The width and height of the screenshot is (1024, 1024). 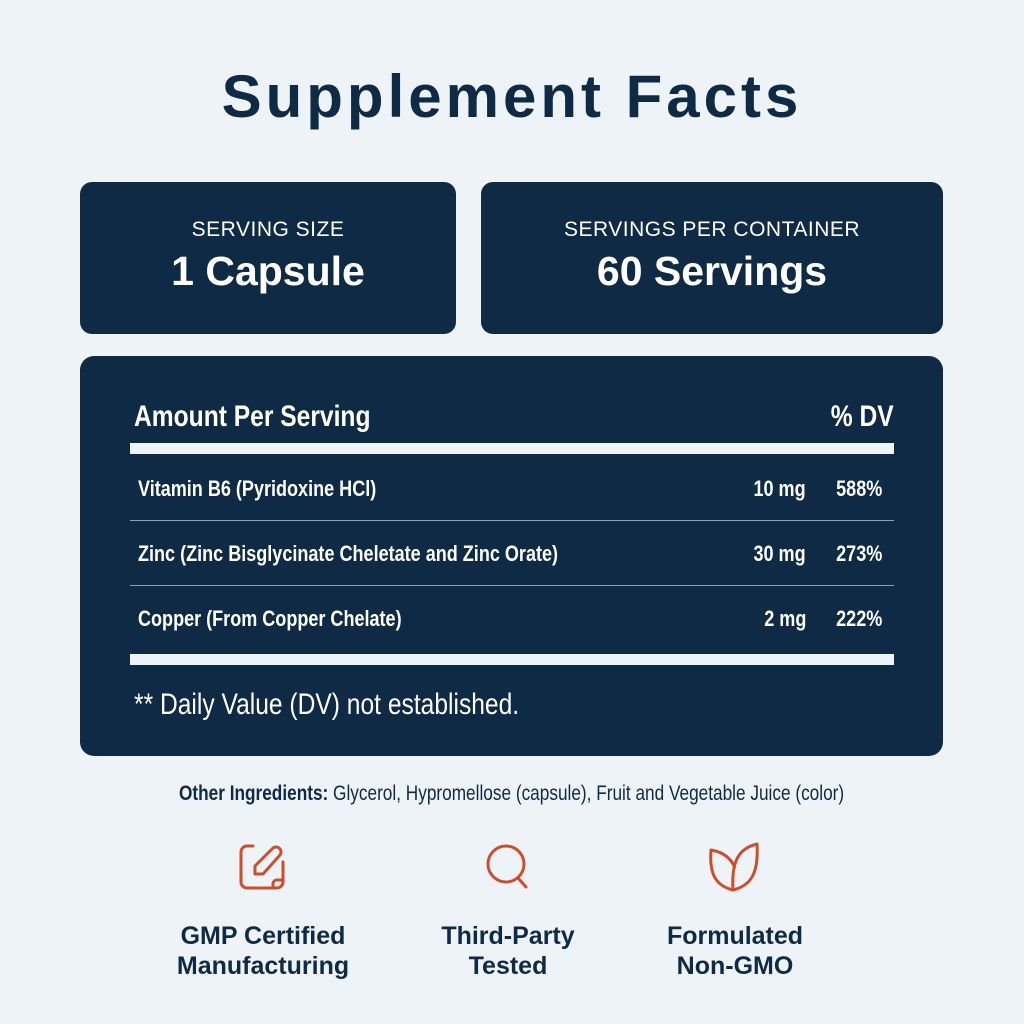 I want to click on serving-size-value: 1 Capsule, so click(x=268, y=271).